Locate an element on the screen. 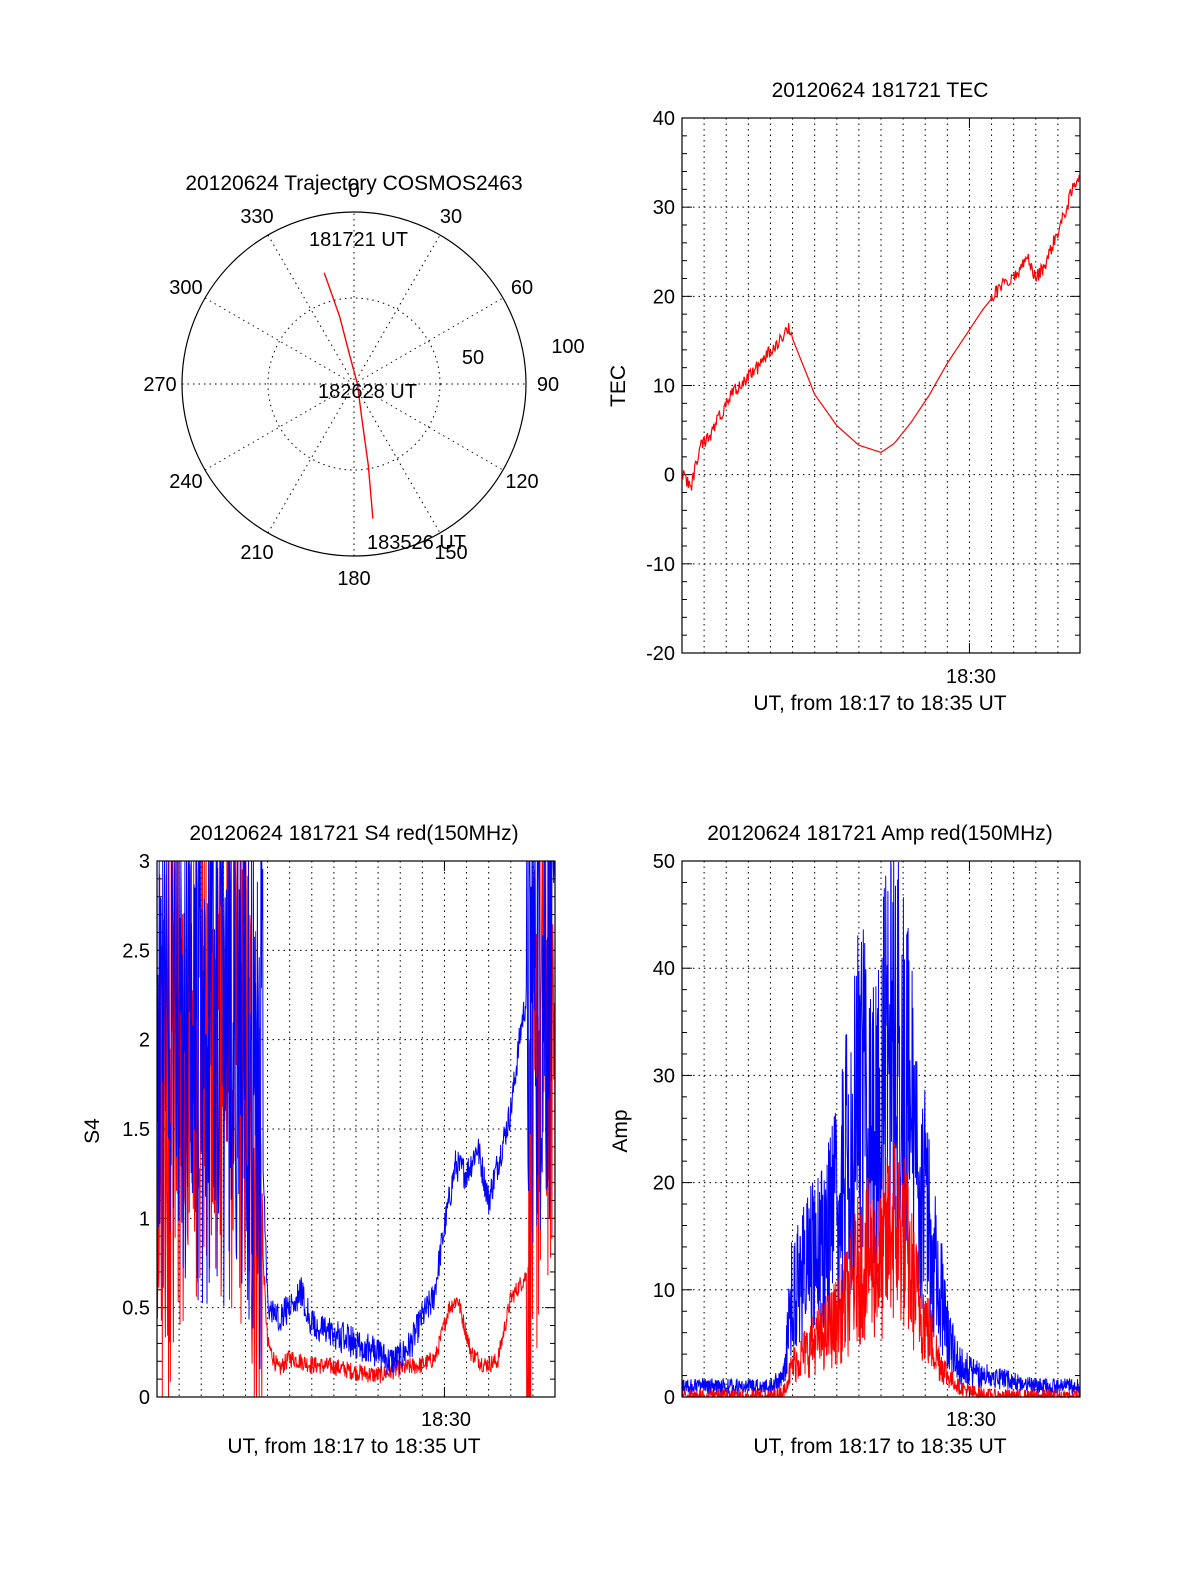 The height and width of the screenshot is (1575, 1200). amp-title: 20120624 181721 Amp red(150MHz) is located at coordinates (880, 833).